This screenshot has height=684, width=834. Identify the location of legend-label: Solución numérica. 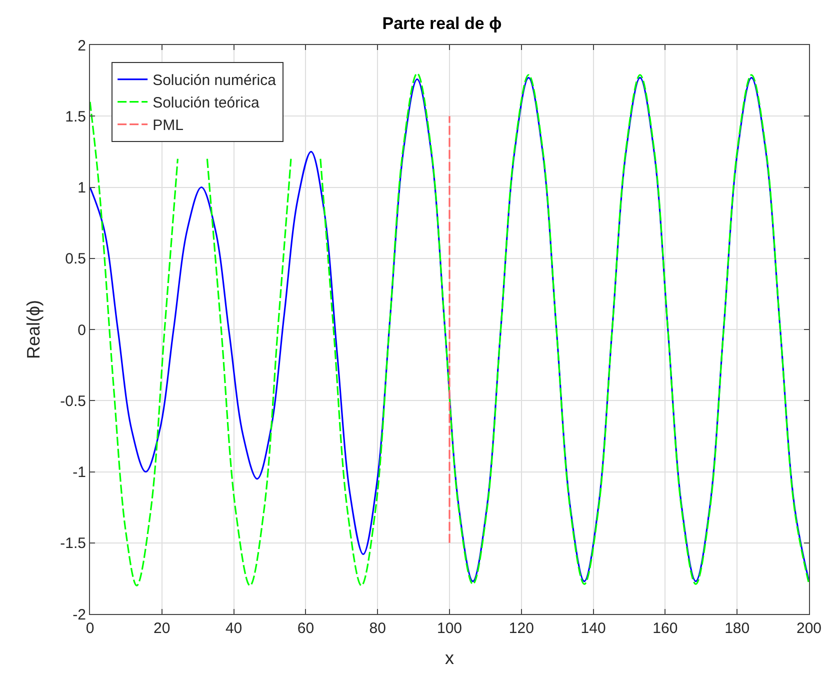
(214, 81).